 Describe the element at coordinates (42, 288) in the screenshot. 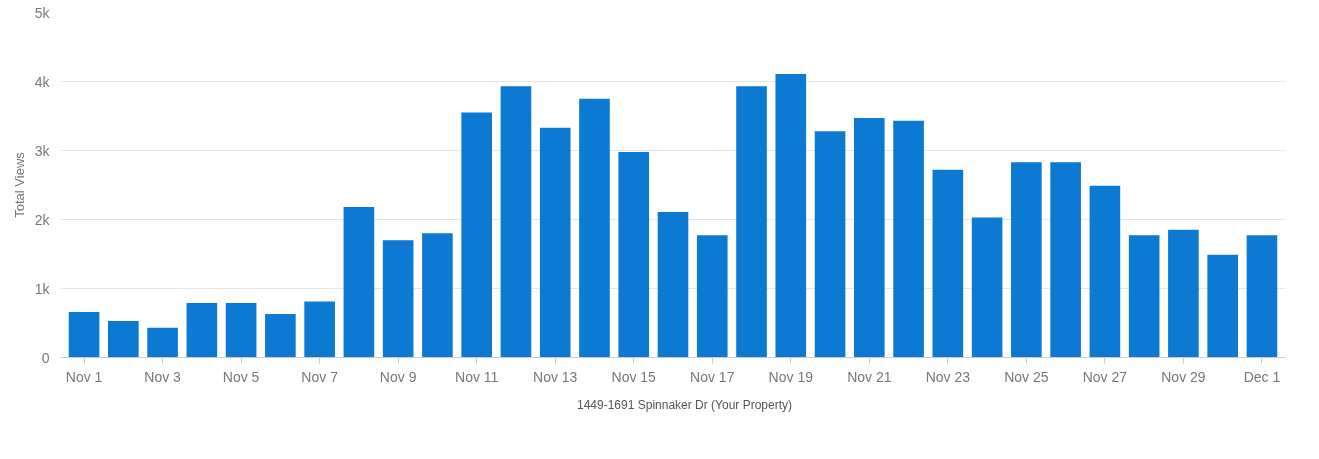

I see `y-tick-label: 1k` at that location.